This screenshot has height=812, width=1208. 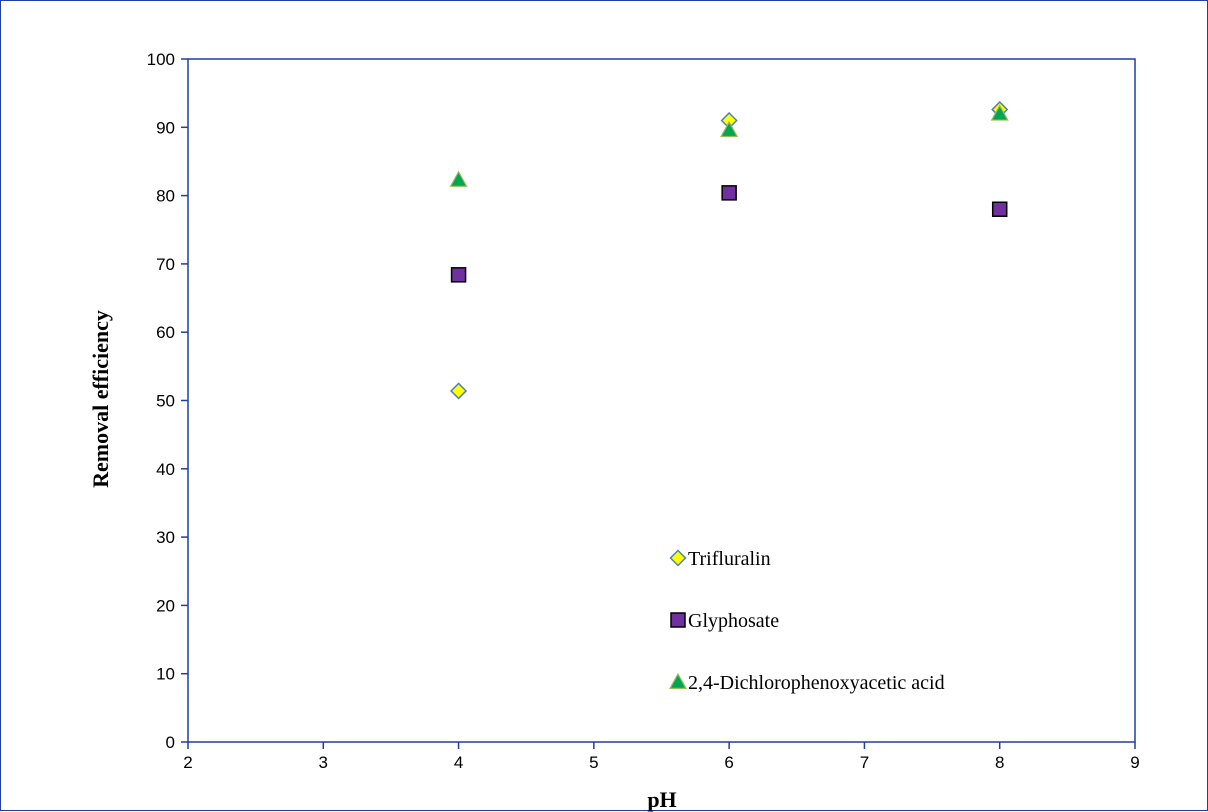 What do you see at coordinates (678, 681) in the screenshot?
I see `legend-marker-triangle` at bounding box center [678, 681].